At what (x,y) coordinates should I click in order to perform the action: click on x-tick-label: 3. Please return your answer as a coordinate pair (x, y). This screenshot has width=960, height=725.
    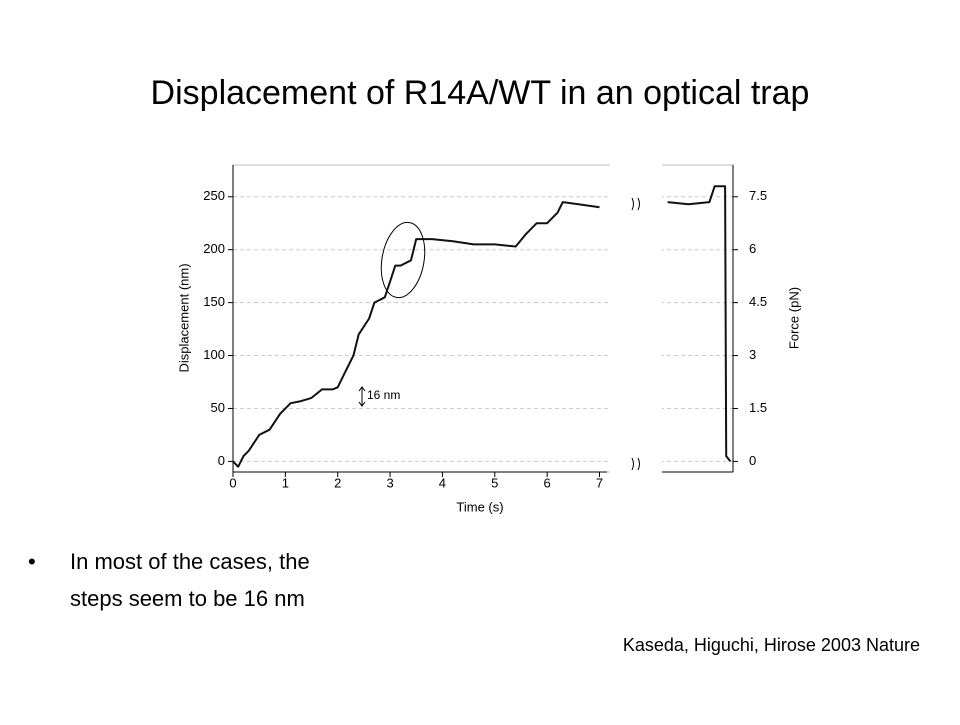
    Looking at the image, I should click on (389, 482).